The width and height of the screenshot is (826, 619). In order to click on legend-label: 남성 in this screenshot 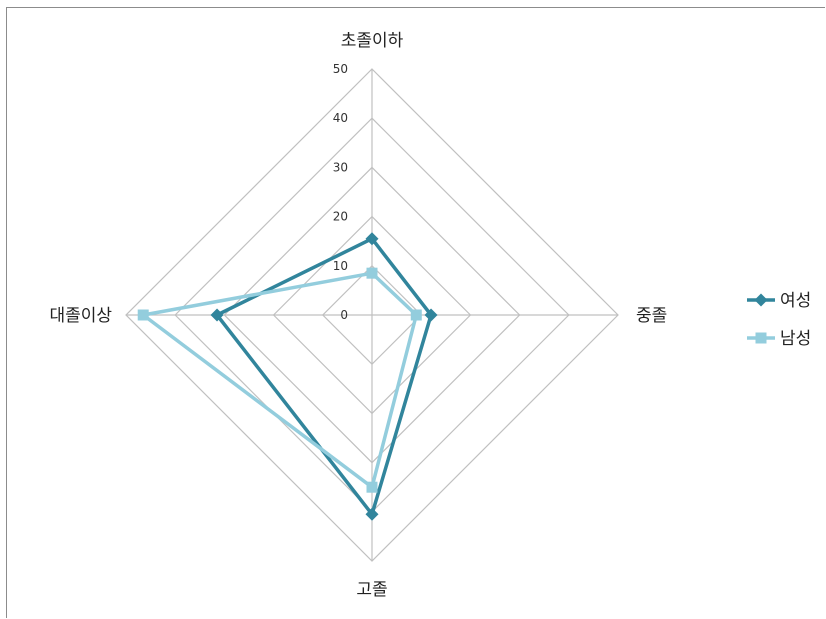, I will do `click(795, 339)`.